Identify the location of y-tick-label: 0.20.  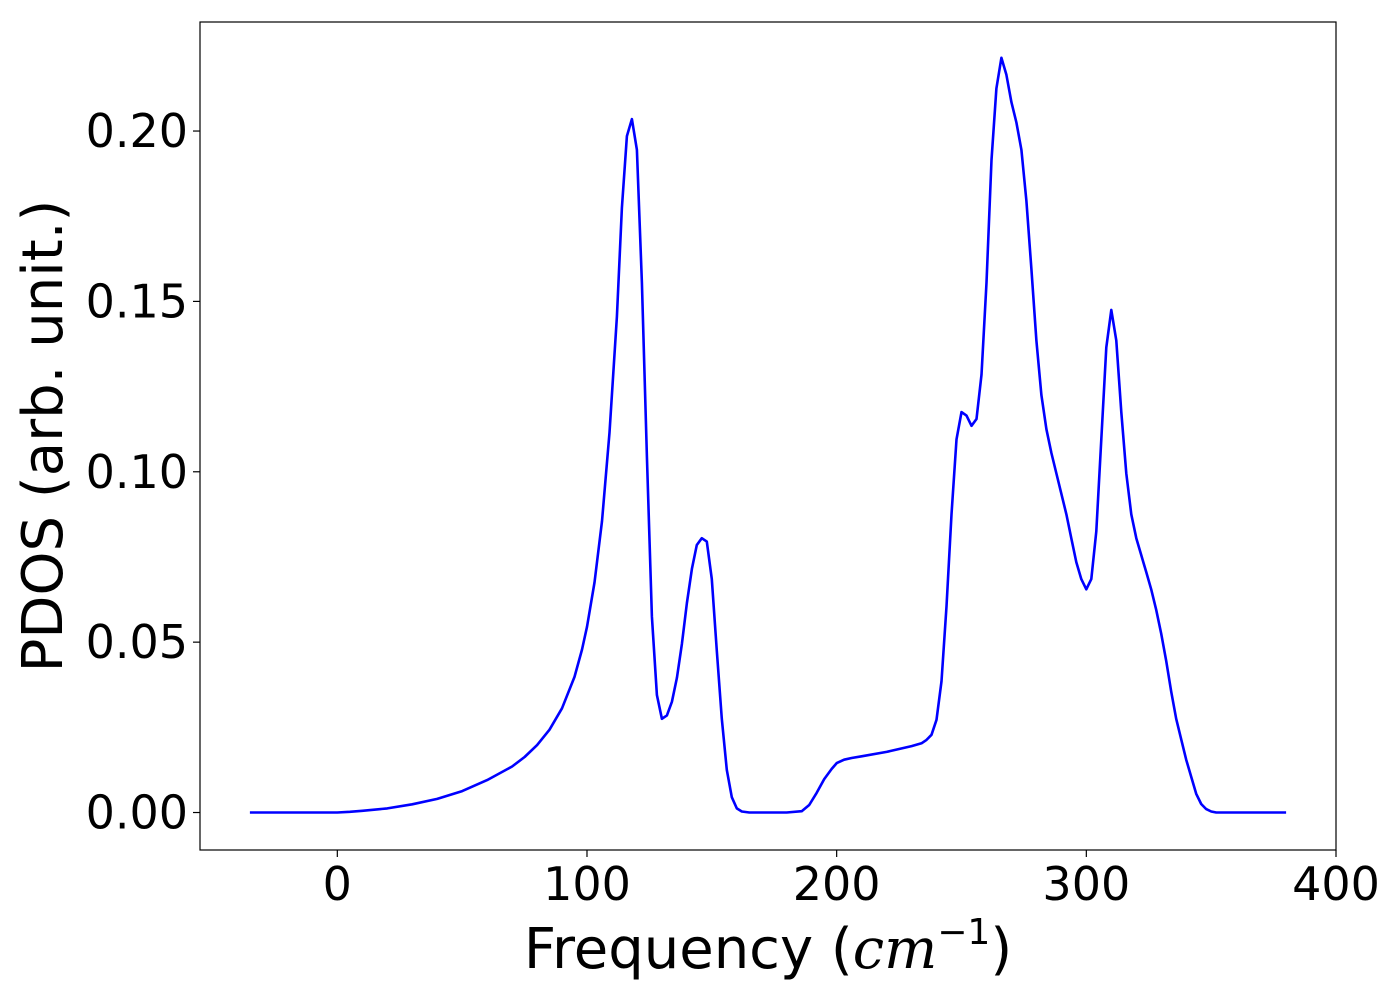
(137, 131).